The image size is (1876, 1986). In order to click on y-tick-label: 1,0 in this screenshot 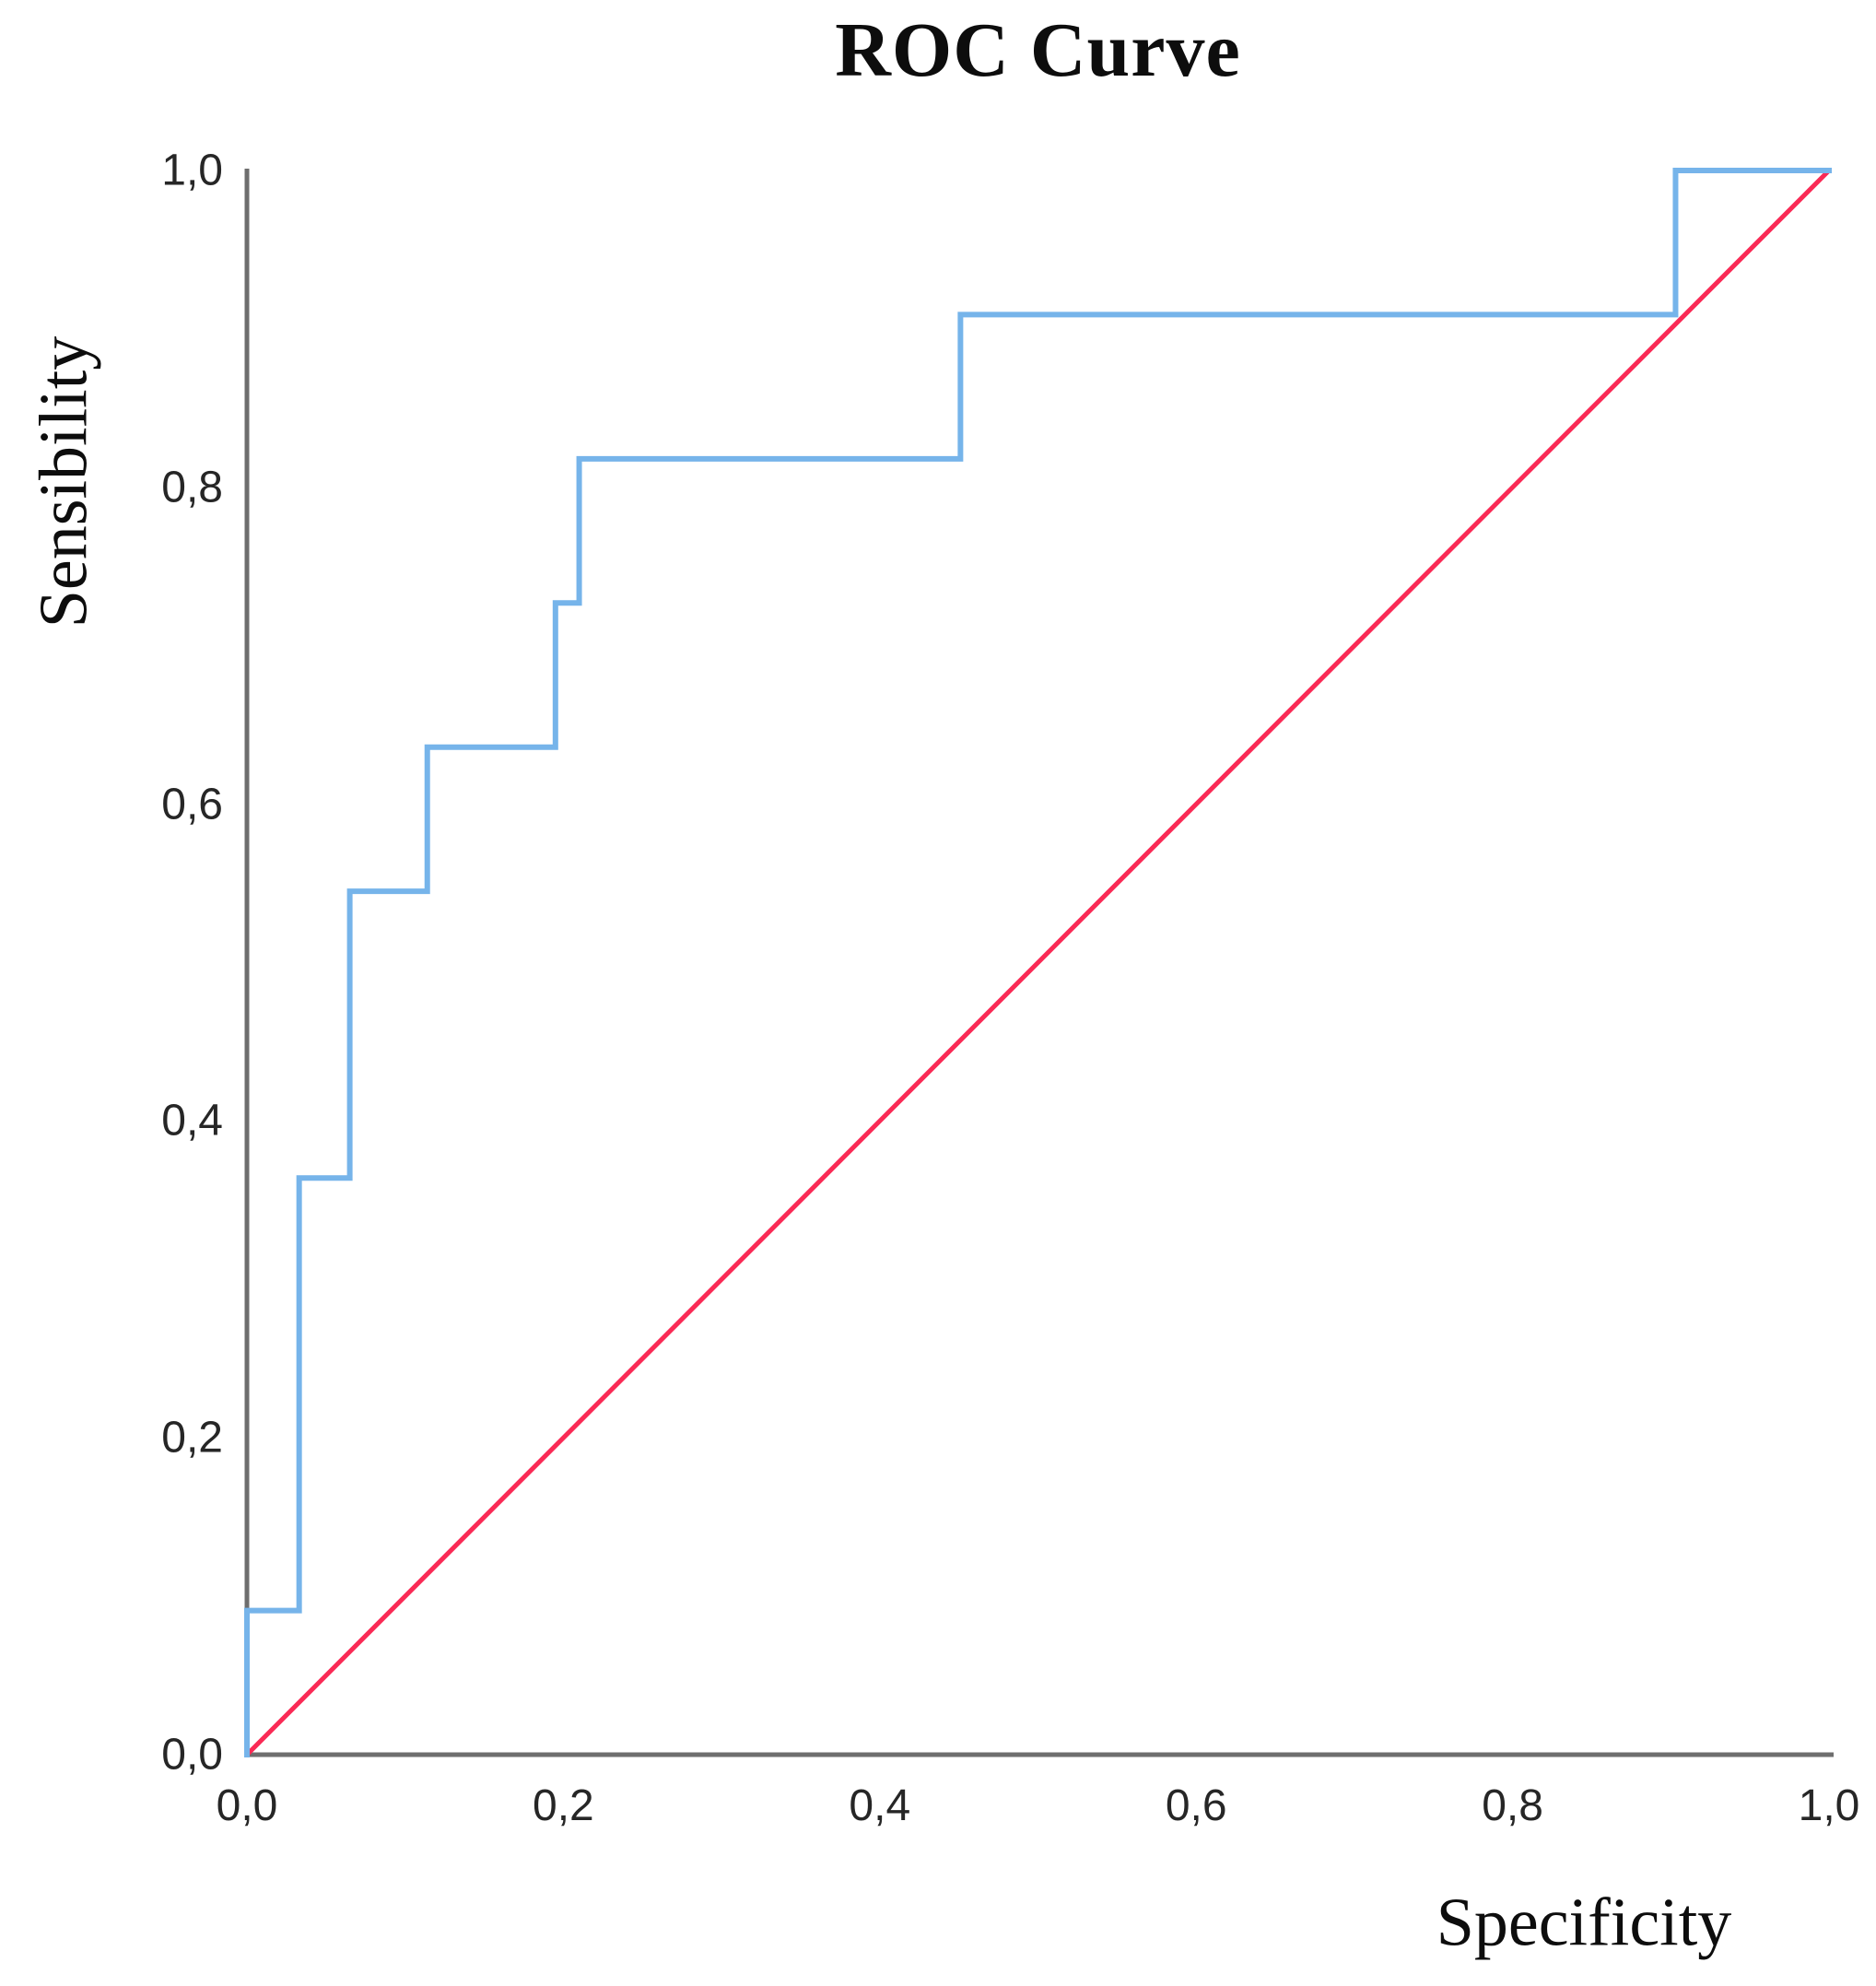, I will do `click(192, 170)`.